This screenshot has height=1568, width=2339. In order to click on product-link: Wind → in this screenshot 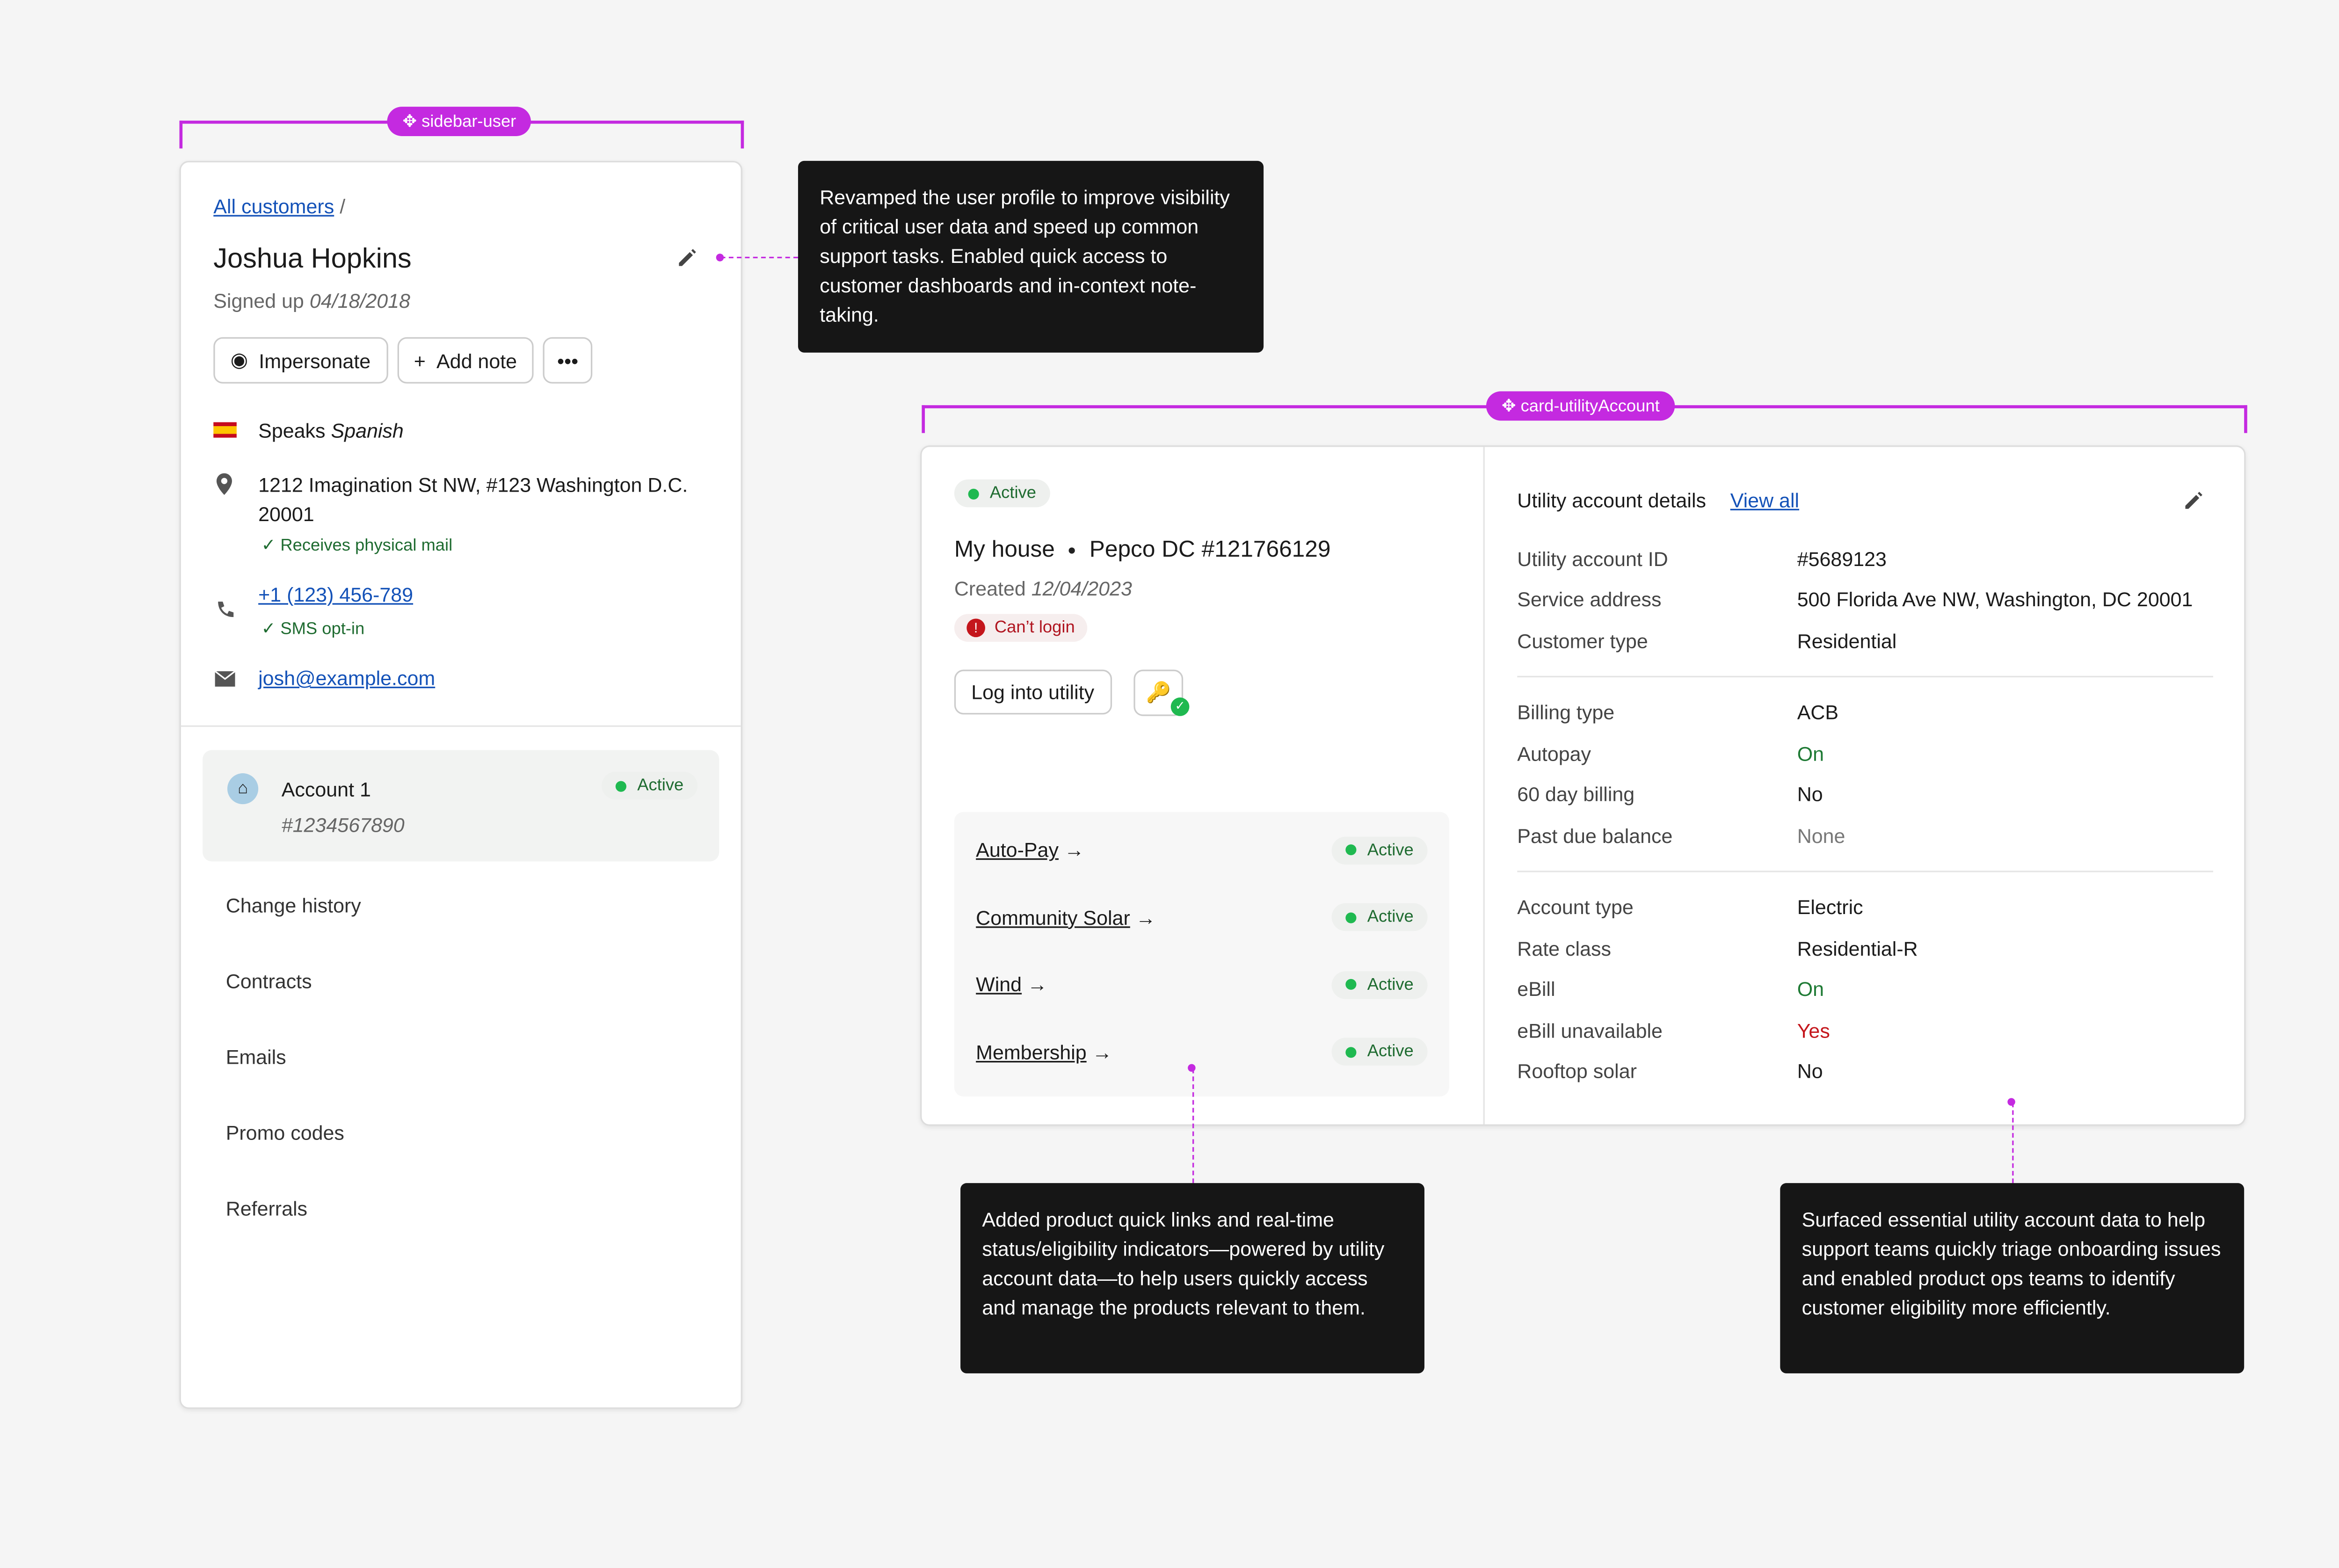, I will do `click(1012, 985)`.